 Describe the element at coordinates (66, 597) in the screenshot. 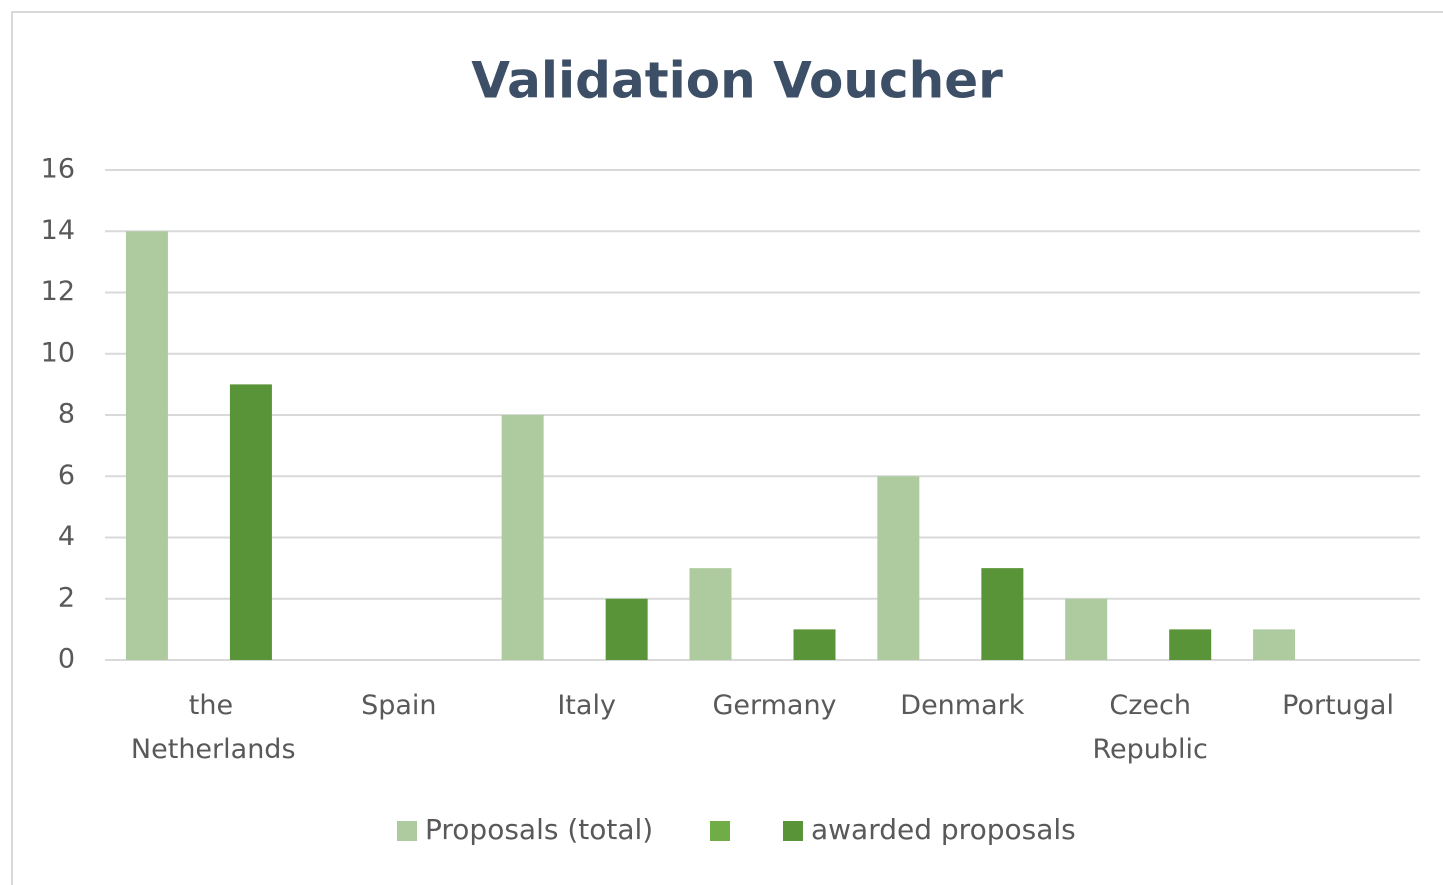

I see `y-tick-label: 2` at that location.